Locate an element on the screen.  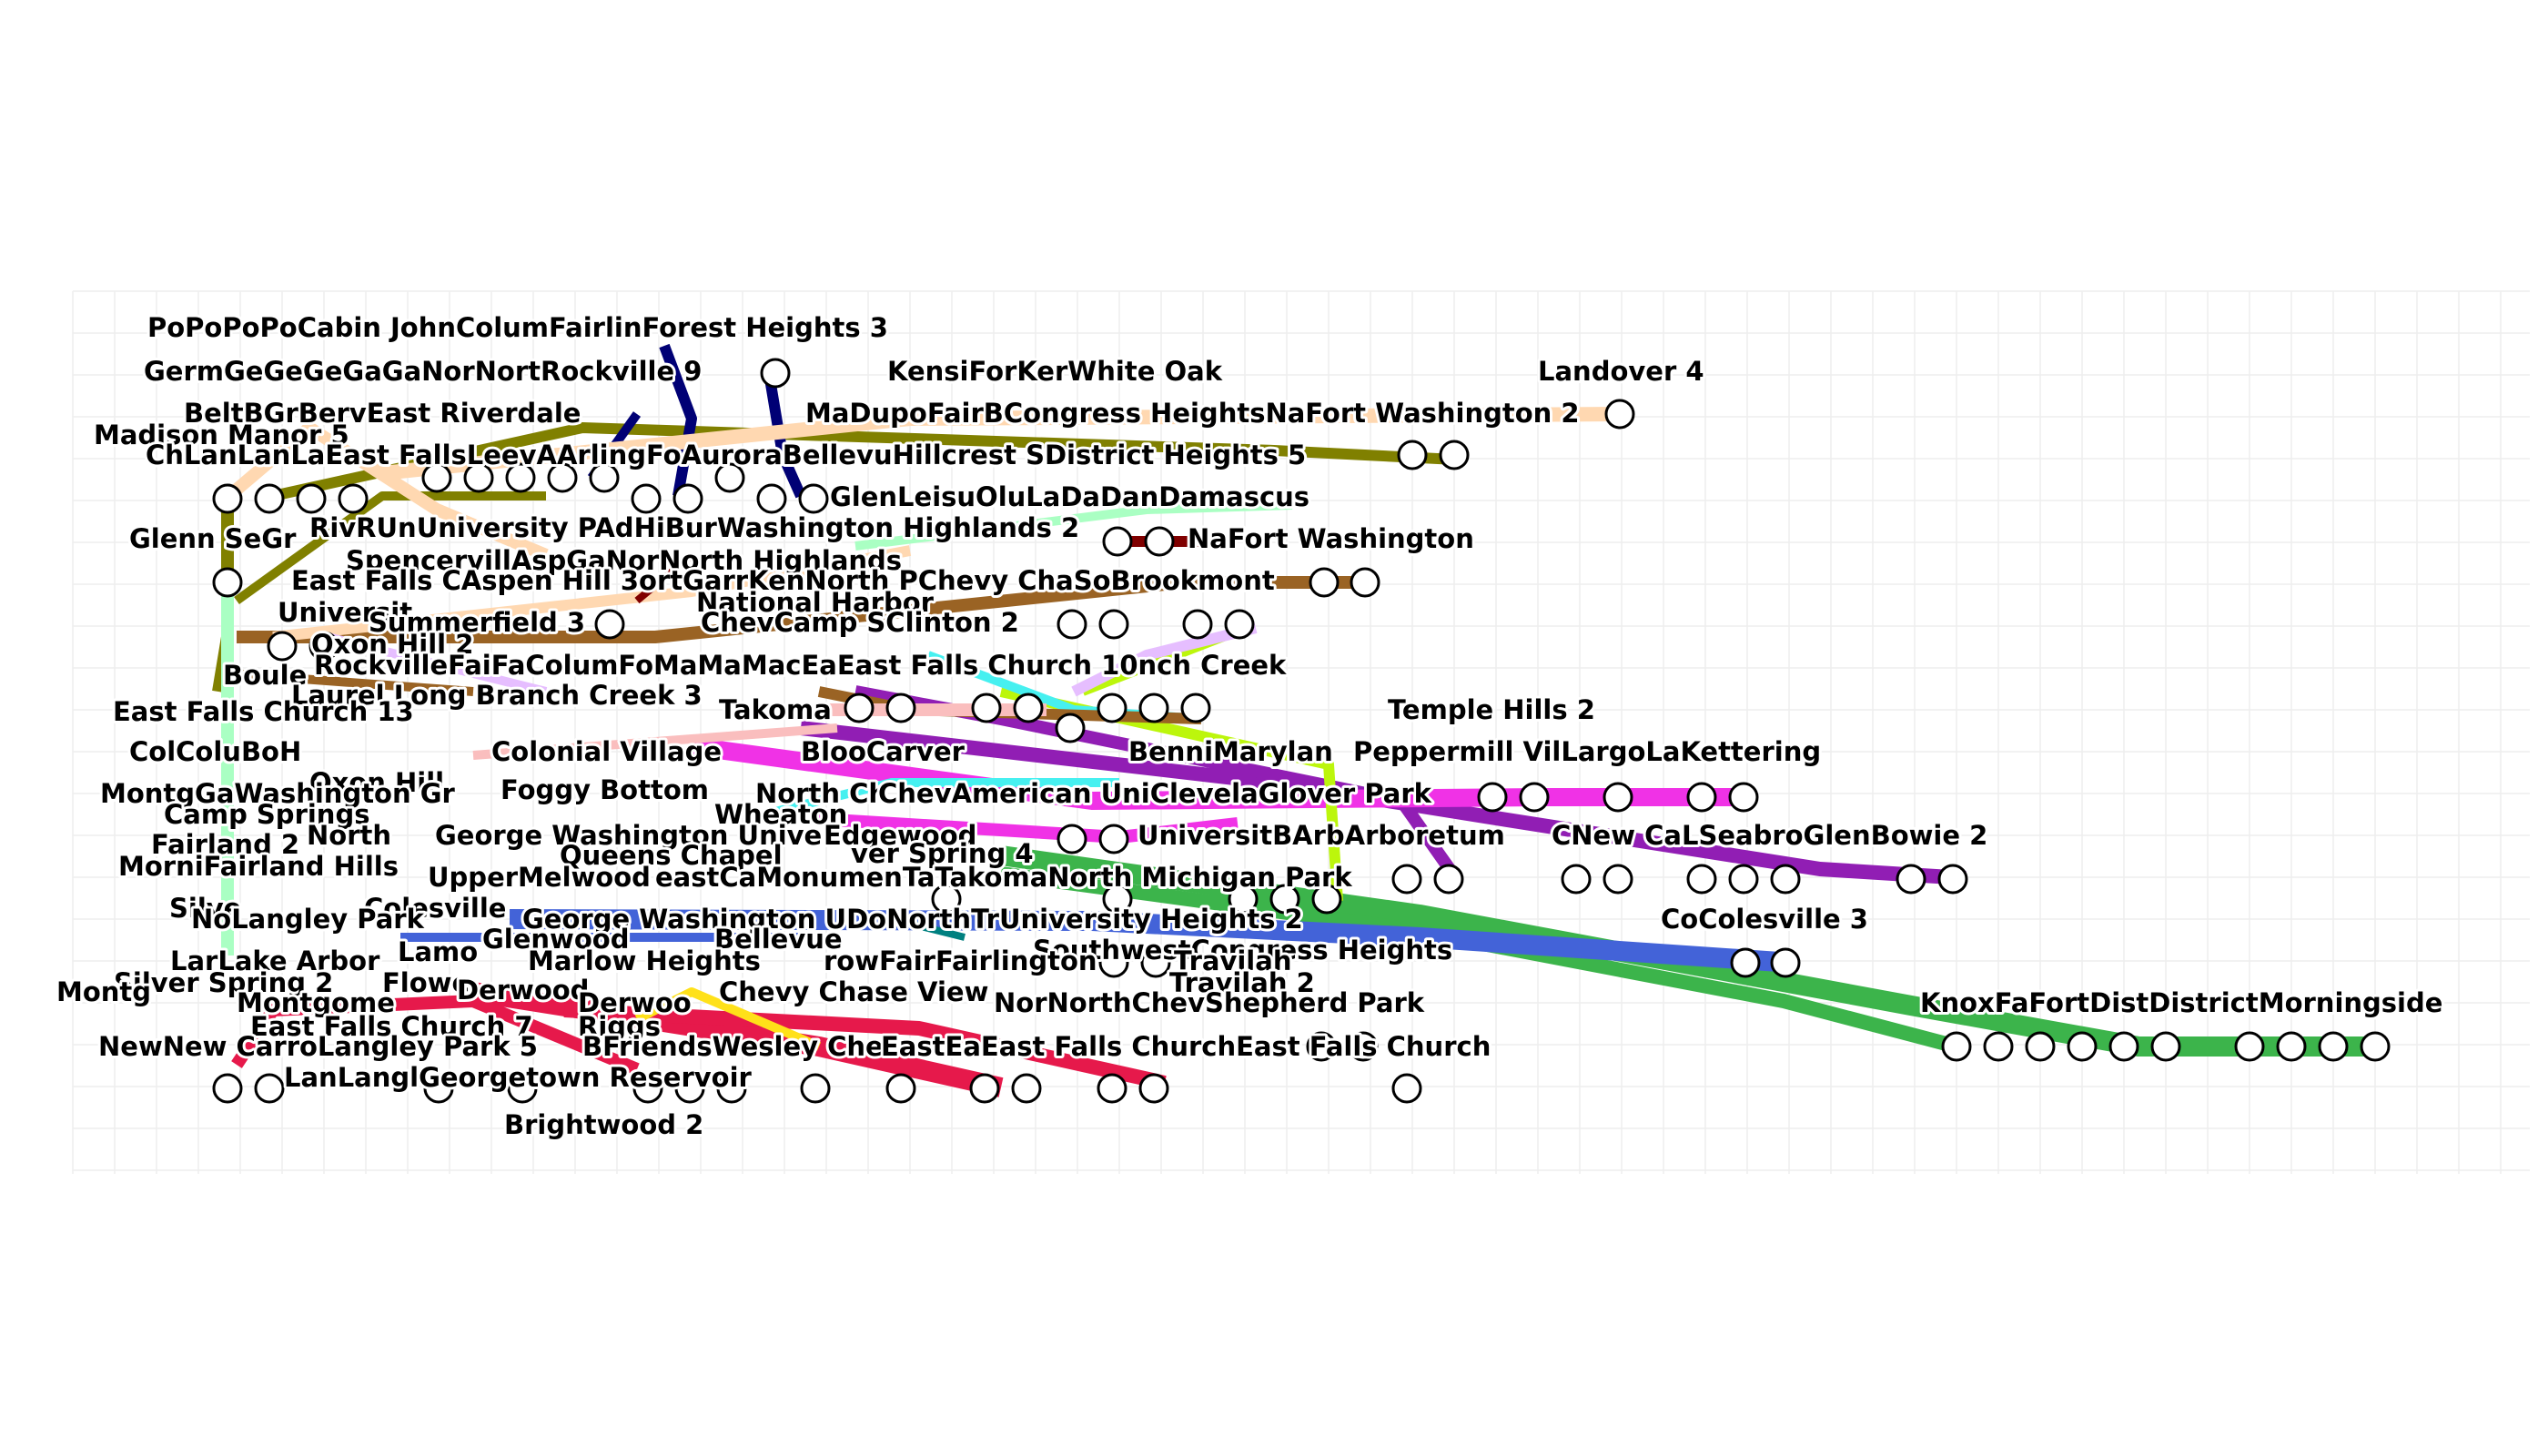
station-label: Wheaton is located at coordinates (781, 815).